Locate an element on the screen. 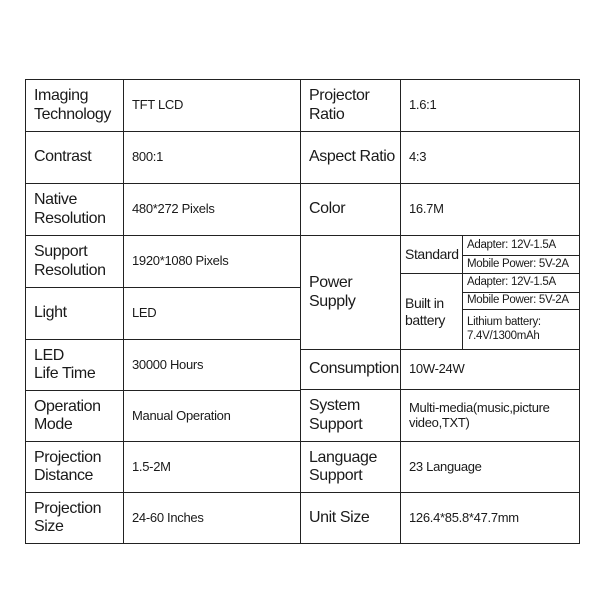  spec-label-text: Language is located at coordinates (343, 457).